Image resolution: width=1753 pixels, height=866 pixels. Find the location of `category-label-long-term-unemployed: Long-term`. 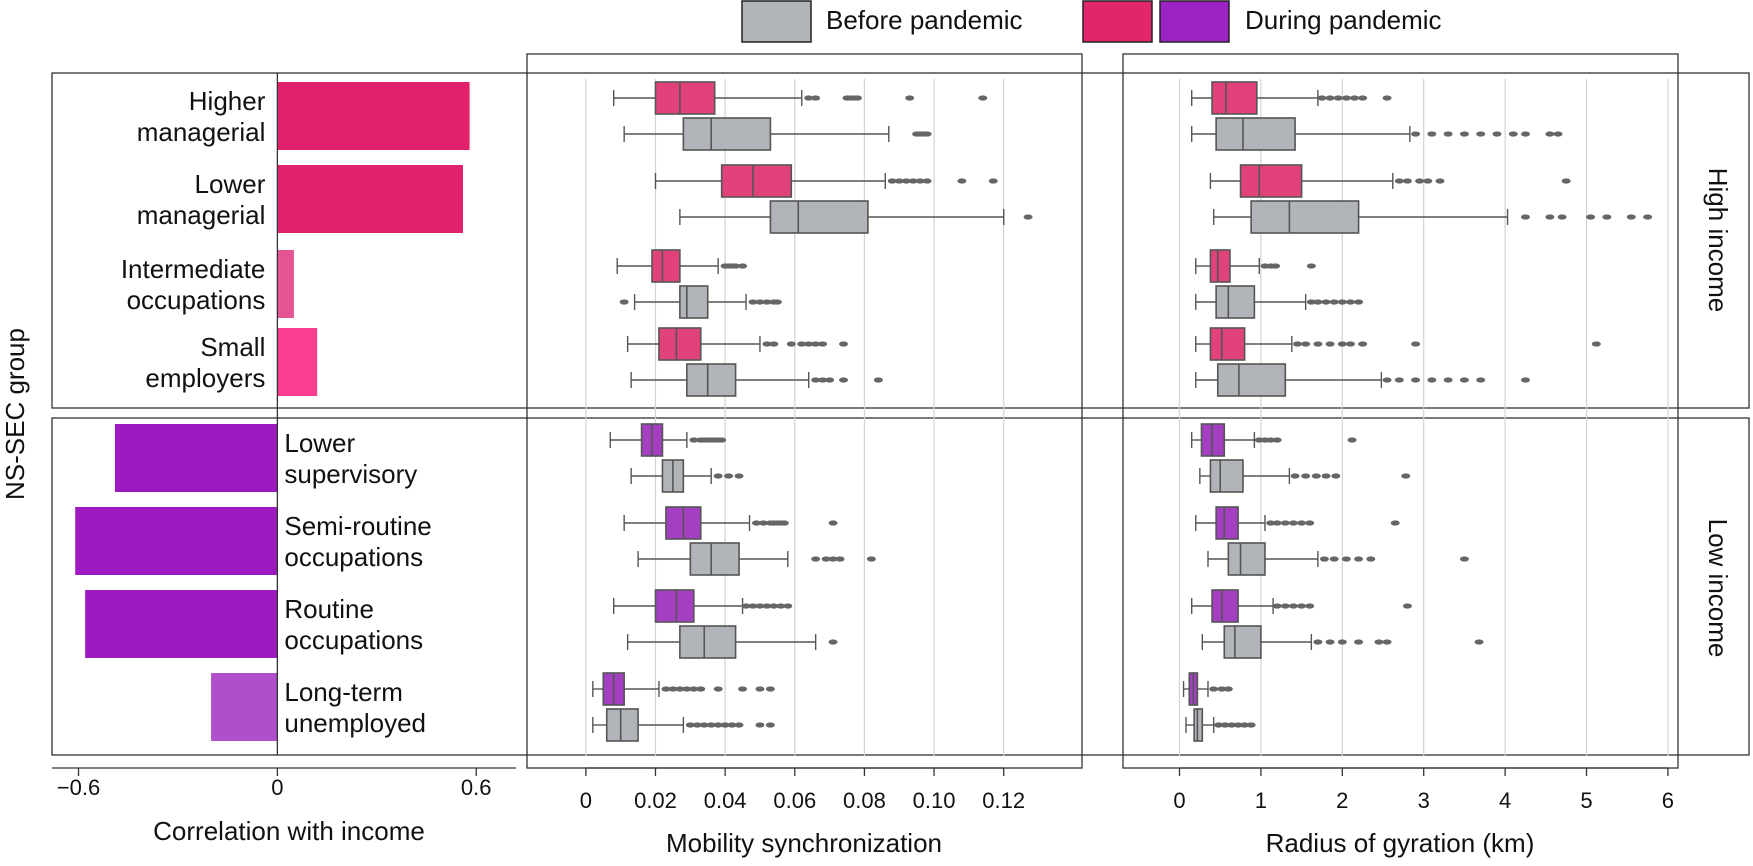

category-label-long-term-unemployed: Long-term is located at coordinates (343, 692).